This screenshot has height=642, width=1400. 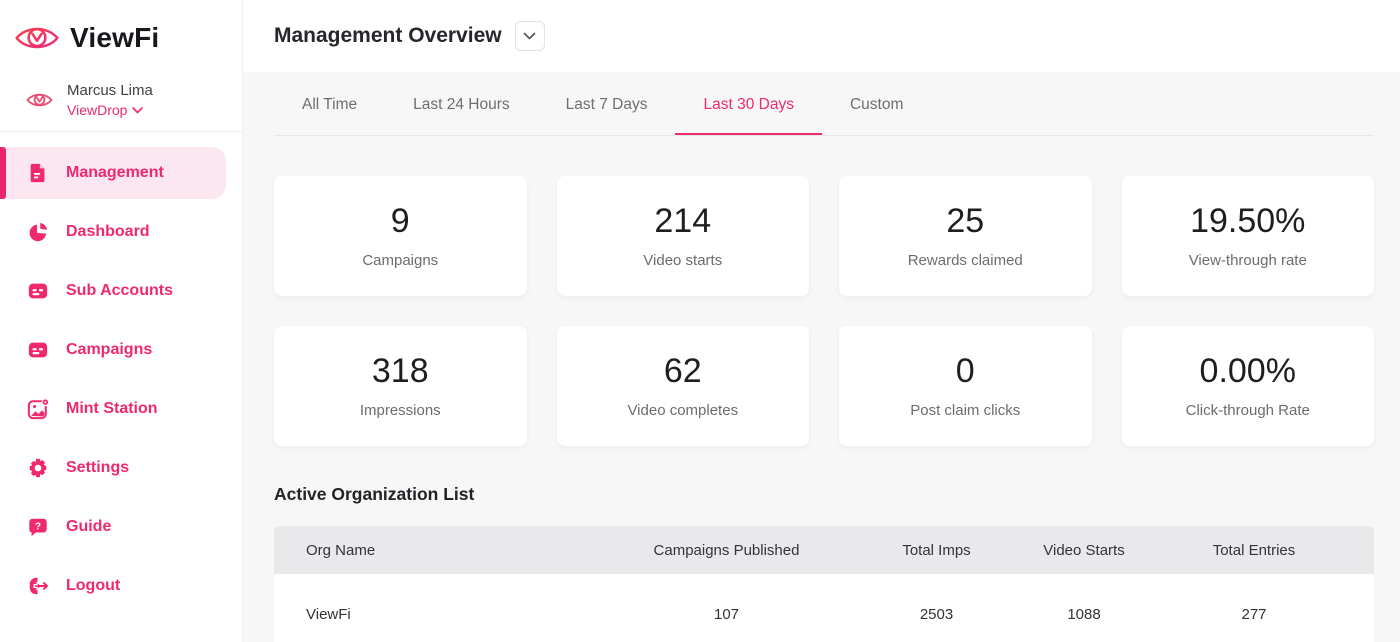 What do you see at coordinates (341, 550) in the screenshot?
I see `column-header-org-name: Org Name` at bounding box center [341, 550].